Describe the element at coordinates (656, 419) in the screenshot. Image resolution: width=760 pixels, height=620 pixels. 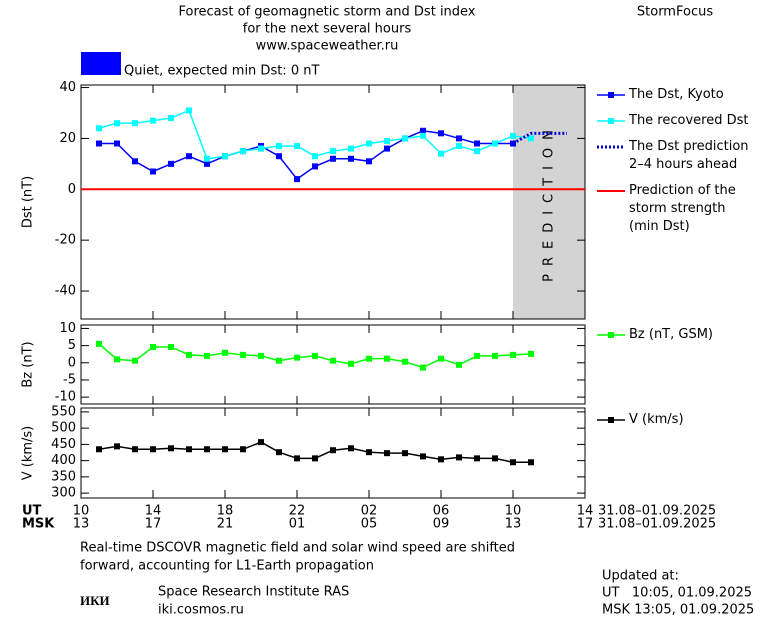
I see `legend-label: V (km/s)` at that location.